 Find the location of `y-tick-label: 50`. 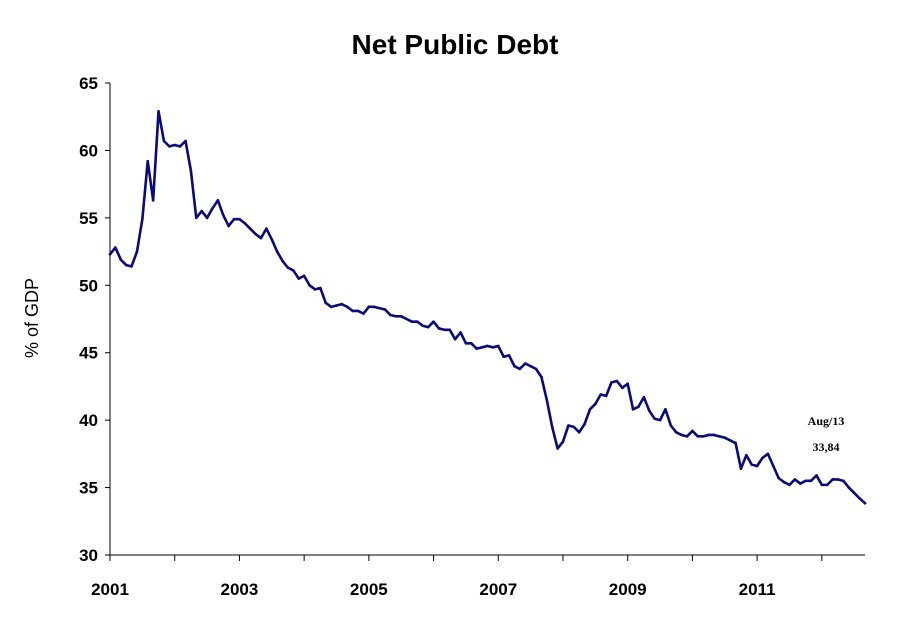

y-tick-label: 50 is located at coordinates (88, 285).